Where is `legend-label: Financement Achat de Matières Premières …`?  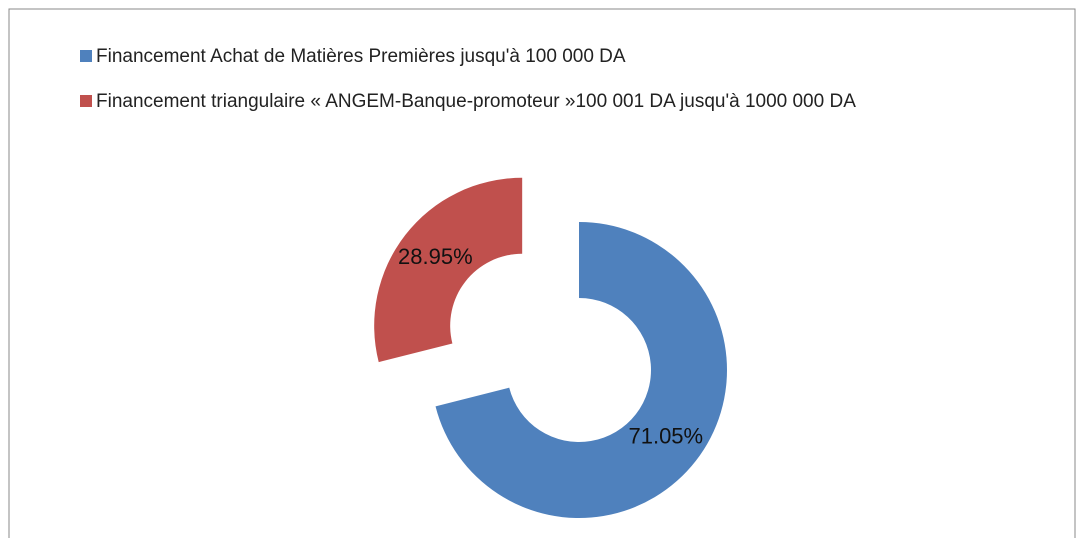 legend-label: Financement Achat de Matières Premières … is located at coordinates (361, 56).